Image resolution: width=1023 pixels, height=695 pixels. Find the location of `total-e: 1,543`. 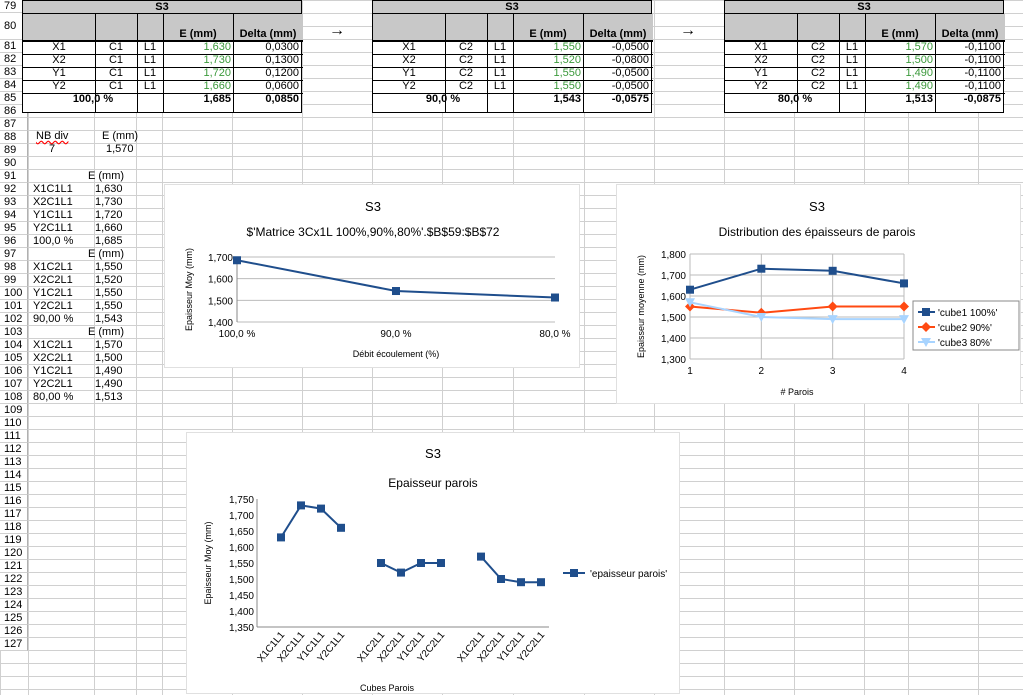

total-e: 1,543 is located at coordinates (567, 99).